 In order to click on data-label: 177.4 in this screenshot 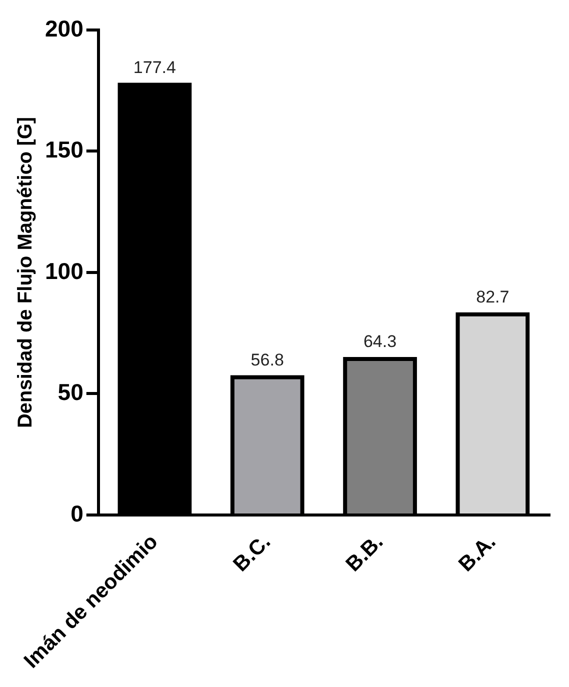, I will do `click(154, 67)`.